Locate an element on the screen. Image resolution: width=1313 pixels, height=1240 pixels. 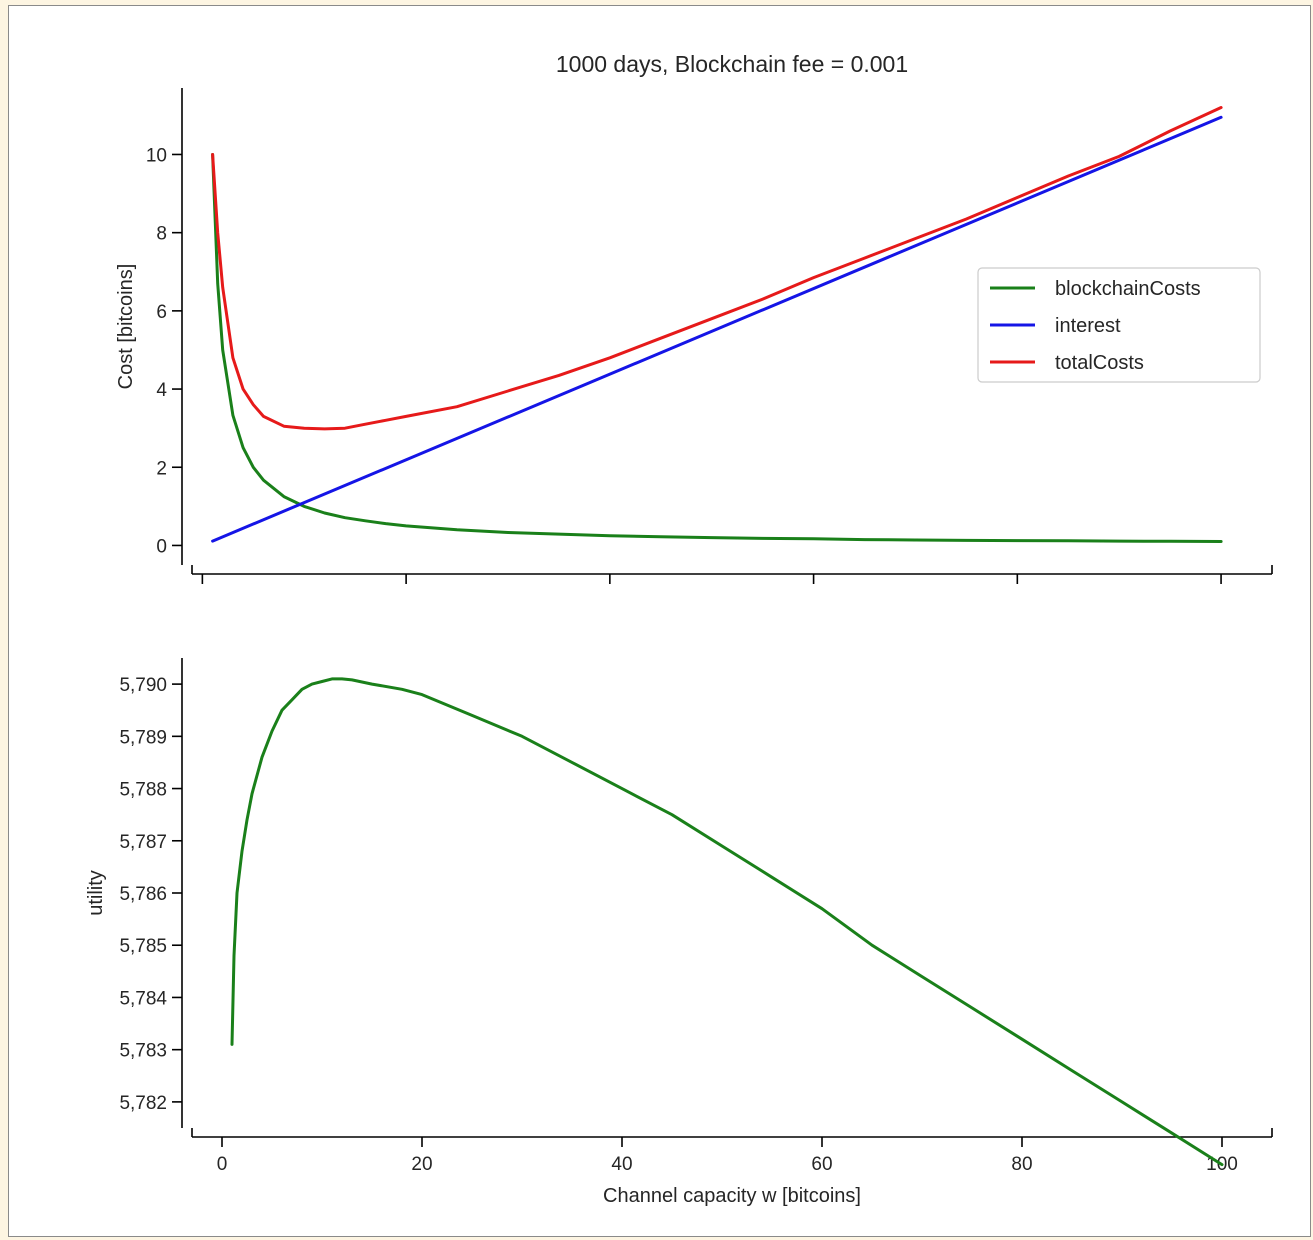
y-tick-label: 5,785 is located at coordinates (143, 946).